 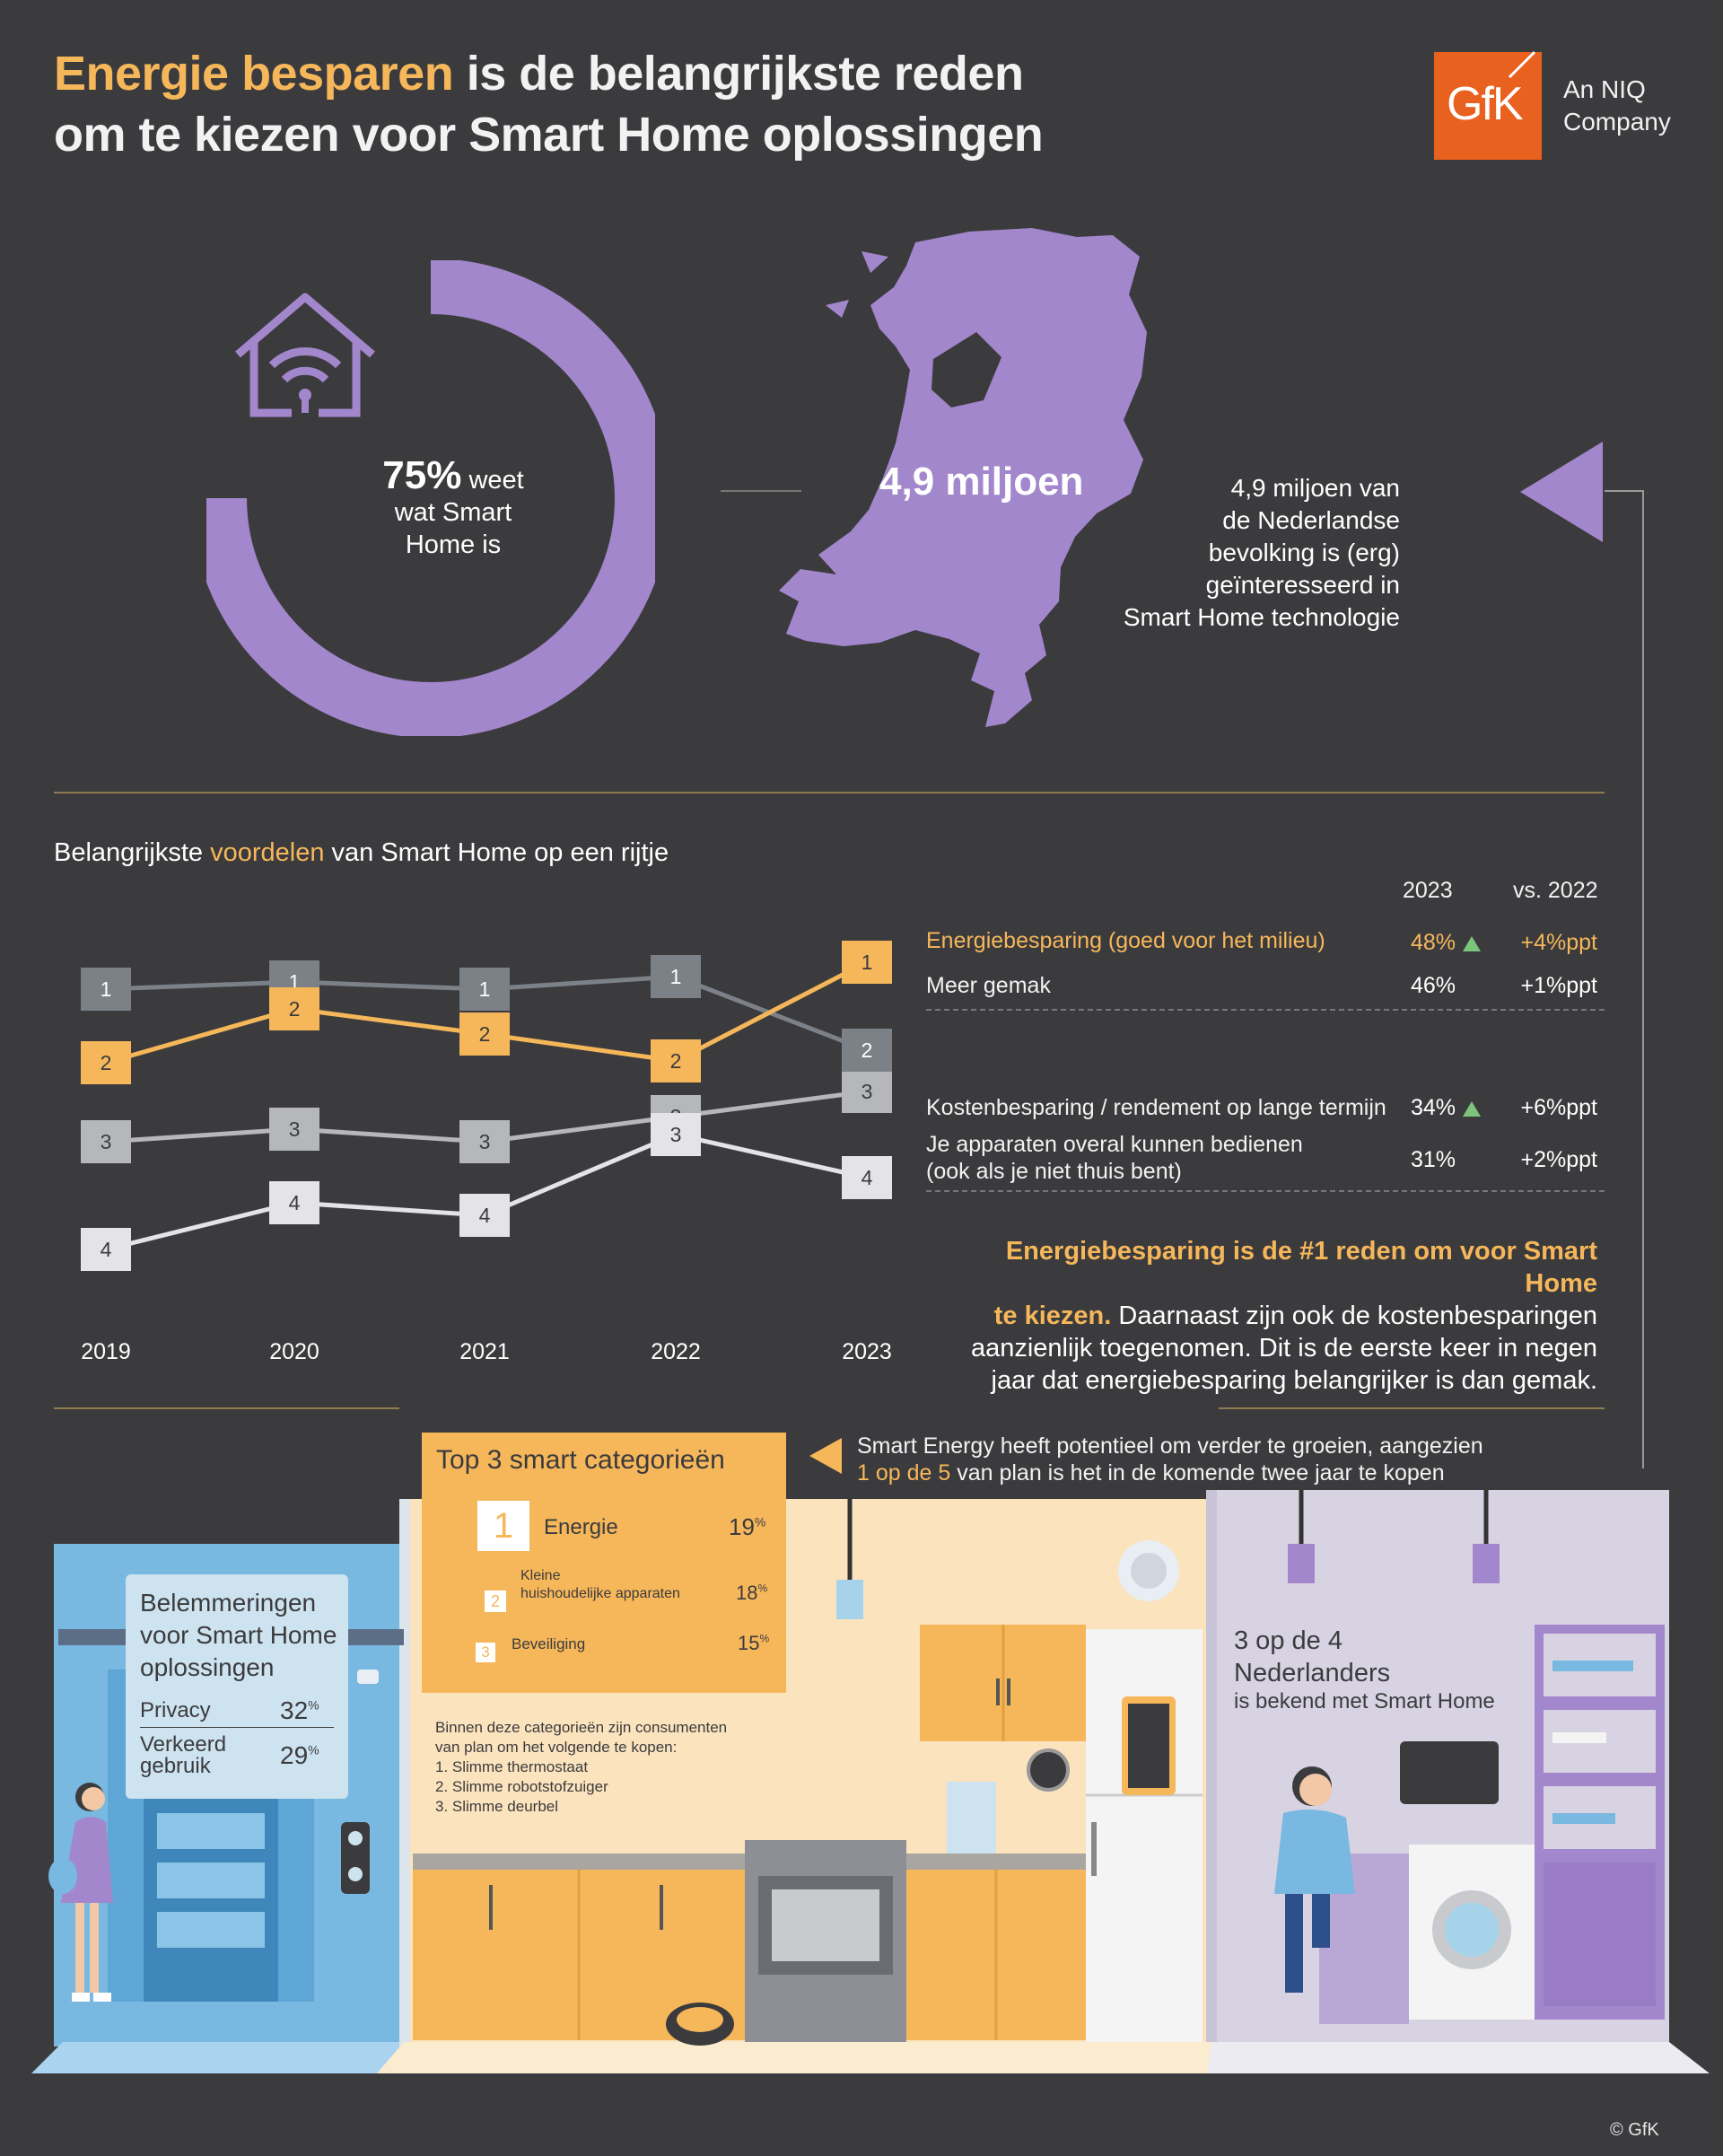 I want to click on side-line-vertical, so click(x=1643, y=979).